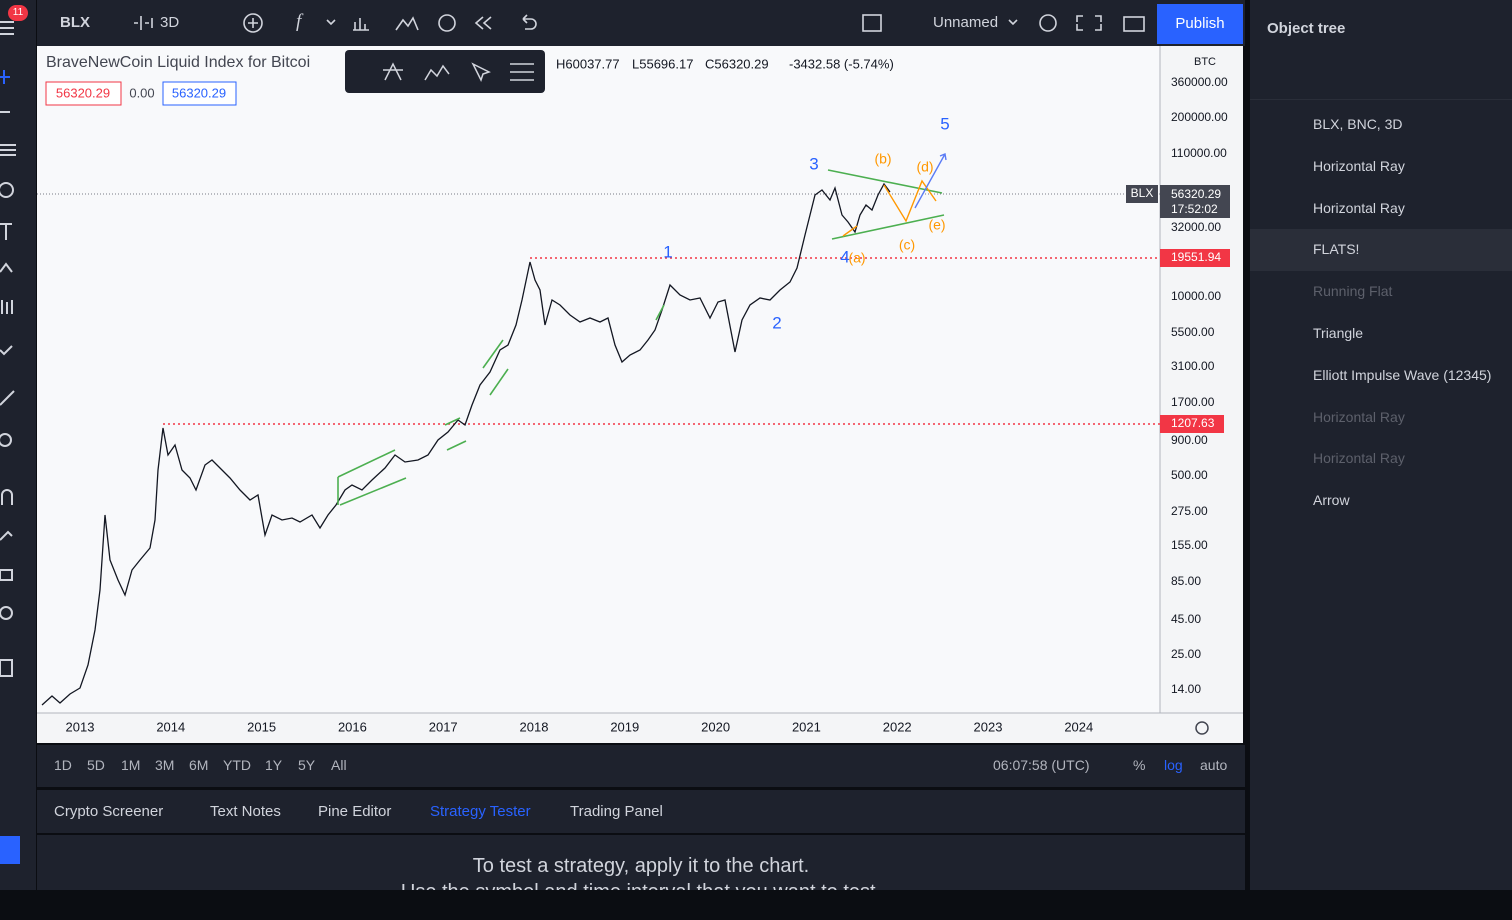 The height and width of the screenshot is (920, 1512). I want to click on toolbar-icons, so click(10, 442).